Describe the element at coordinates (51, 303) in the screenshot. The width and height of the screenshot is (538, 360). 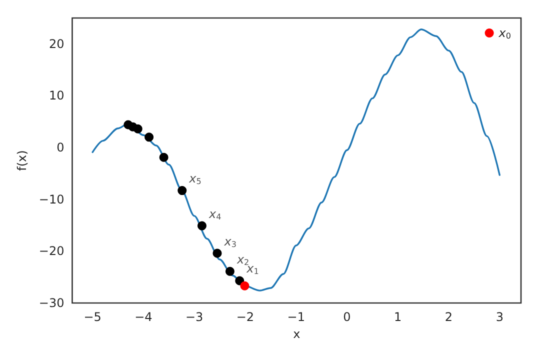
I see `y-tick-label: −30` at that location.